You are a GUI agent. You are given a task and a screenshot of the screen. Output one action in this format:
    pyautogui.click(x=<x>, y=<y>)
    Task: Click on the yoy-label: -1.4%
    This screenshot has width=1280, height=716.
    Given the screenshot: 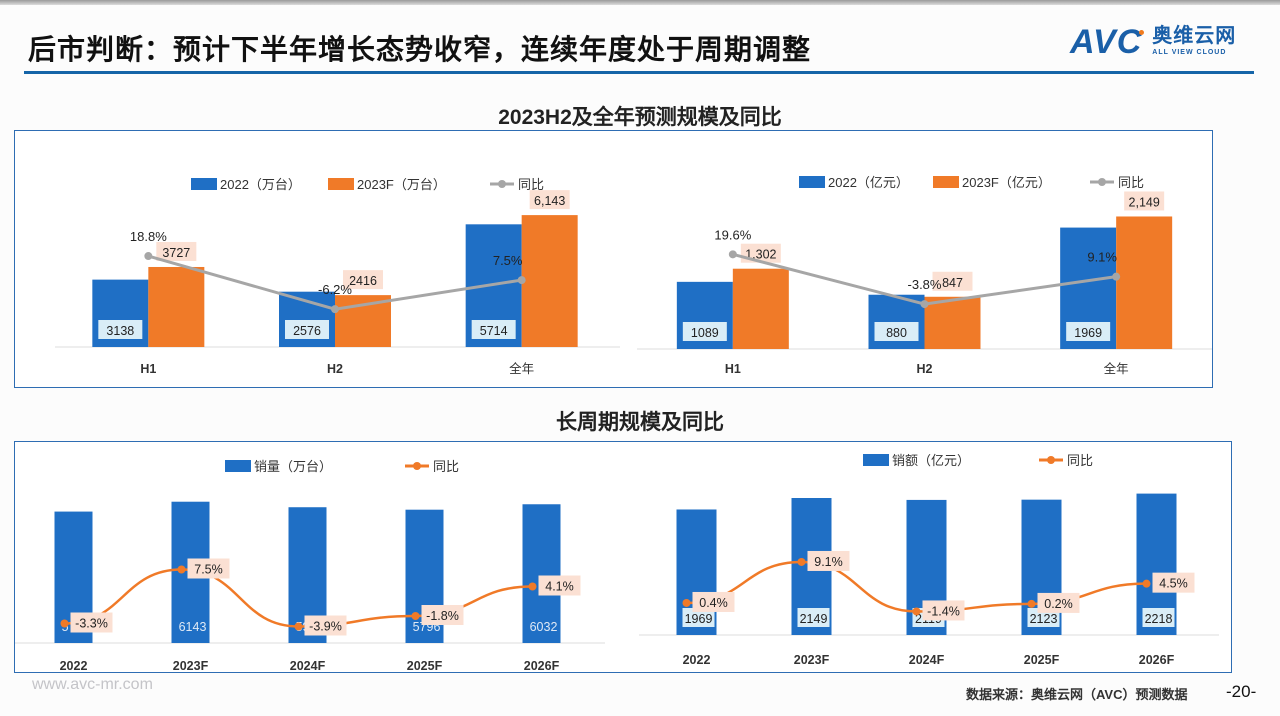 What is the action you would take?
    pyautogui.click(x=943, y=611)
    